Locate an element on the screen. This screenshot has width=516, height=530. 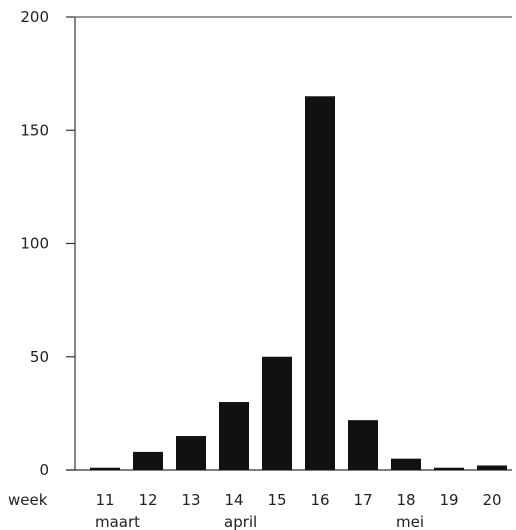
x-tick-label: 13 is located at coordinates (190, 500).